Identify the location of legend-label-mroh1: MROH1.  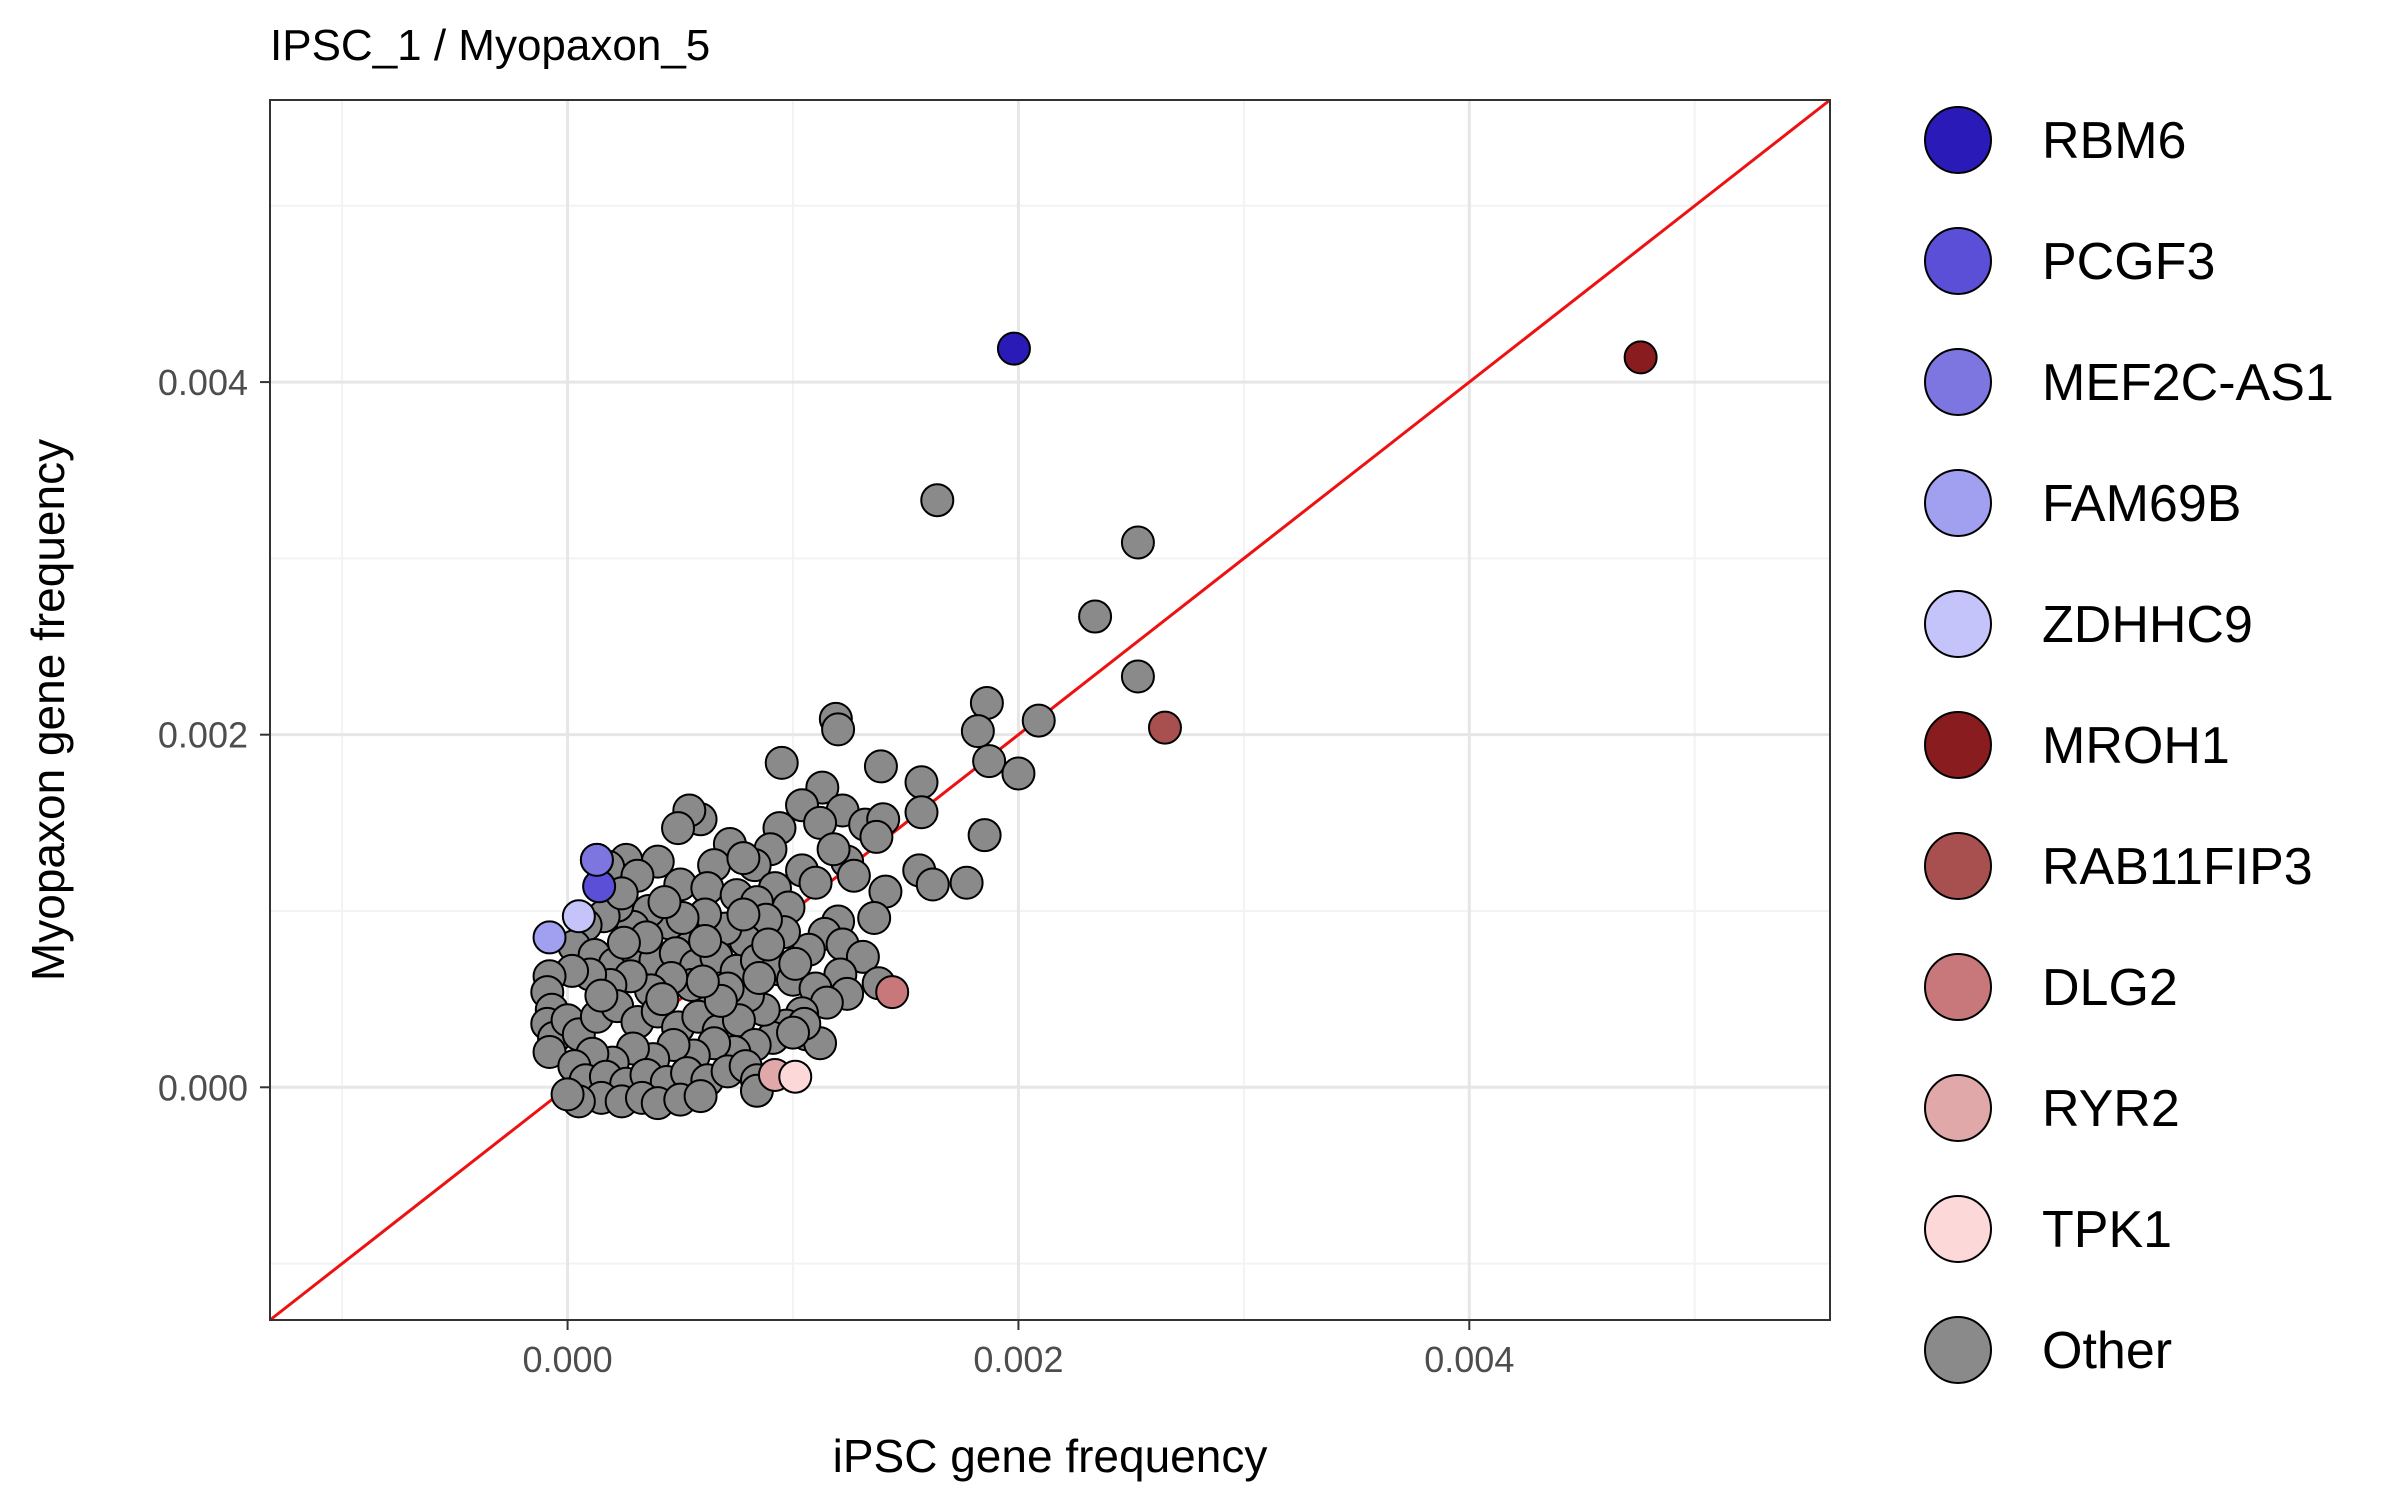
(2136, 746).